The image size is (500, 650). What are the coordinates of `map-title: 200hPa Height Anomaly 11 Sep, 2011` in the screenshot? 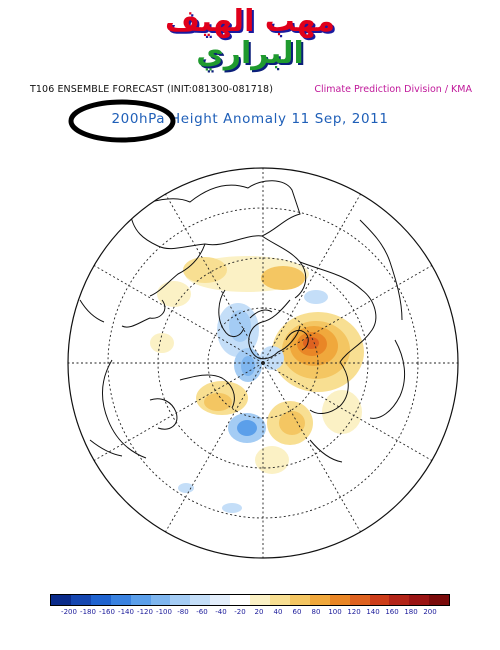 It's located at (250, 119).